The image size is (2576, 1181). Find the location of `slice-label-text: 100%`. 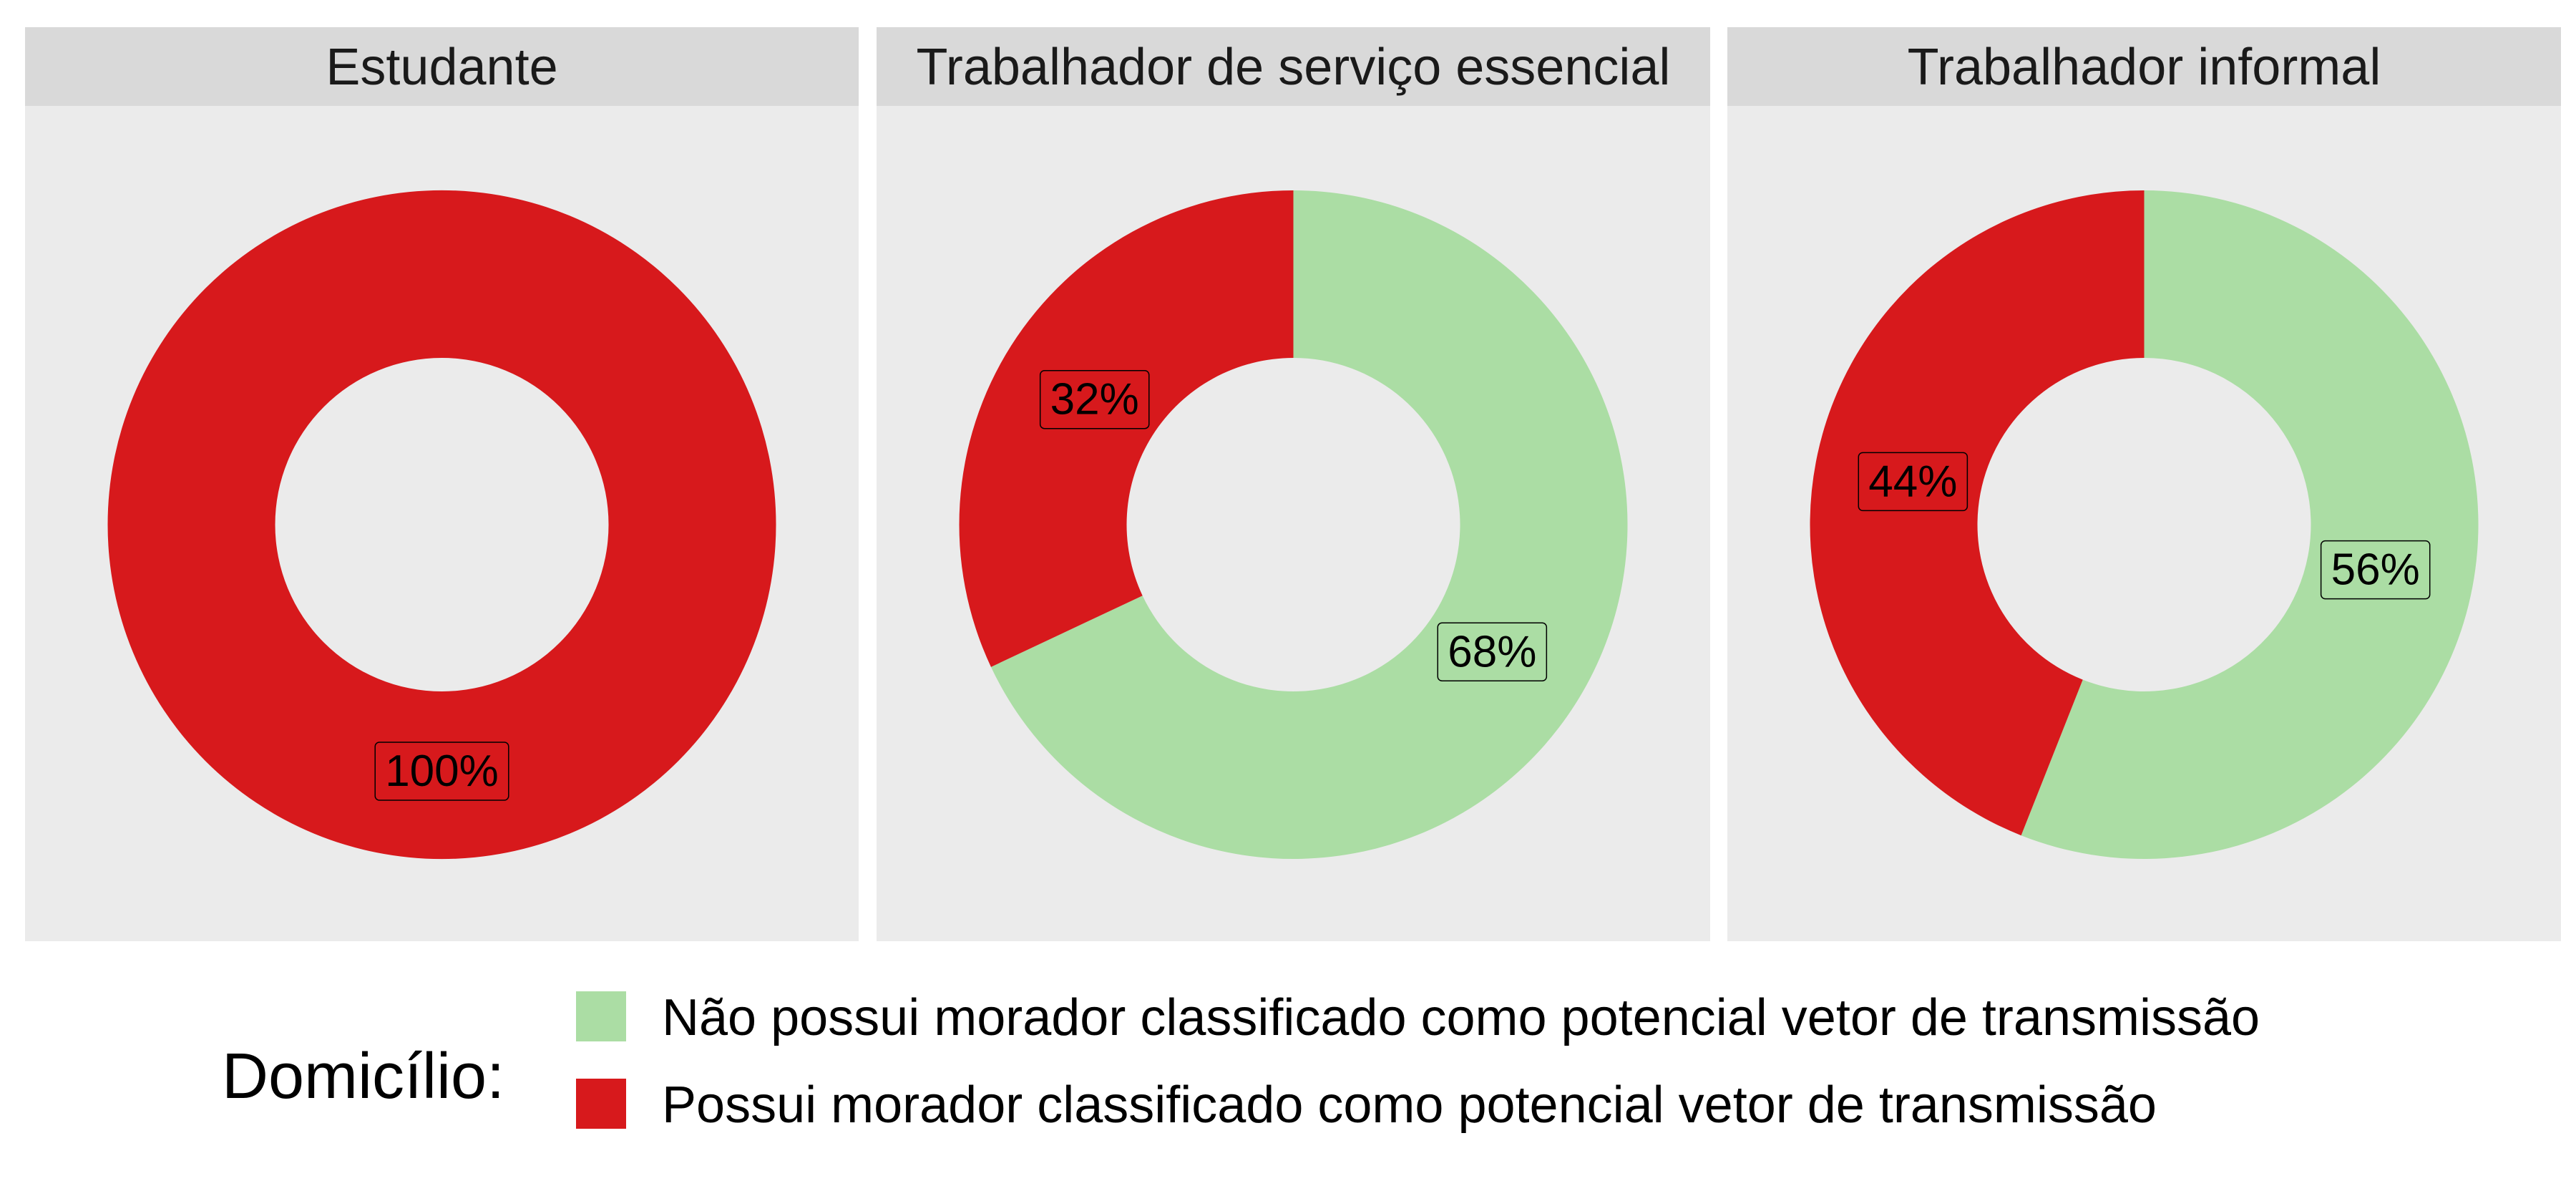

slice-label-text: 100% is located at coordinates (442, 771).